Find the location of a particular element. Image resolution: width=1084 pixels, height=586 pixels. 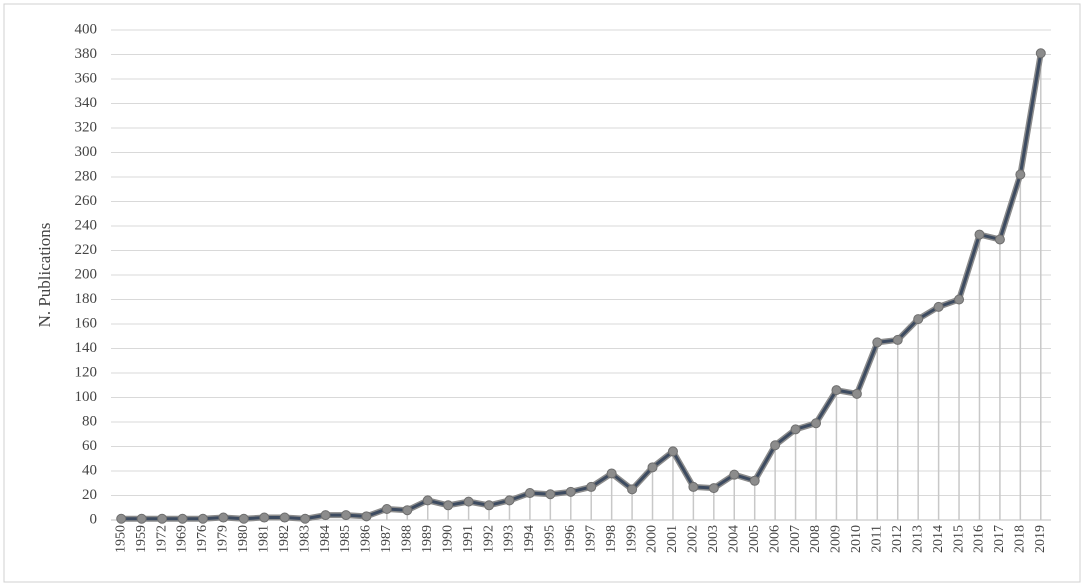

x-tick-label: 2000 is located at coordinates (652, 539).